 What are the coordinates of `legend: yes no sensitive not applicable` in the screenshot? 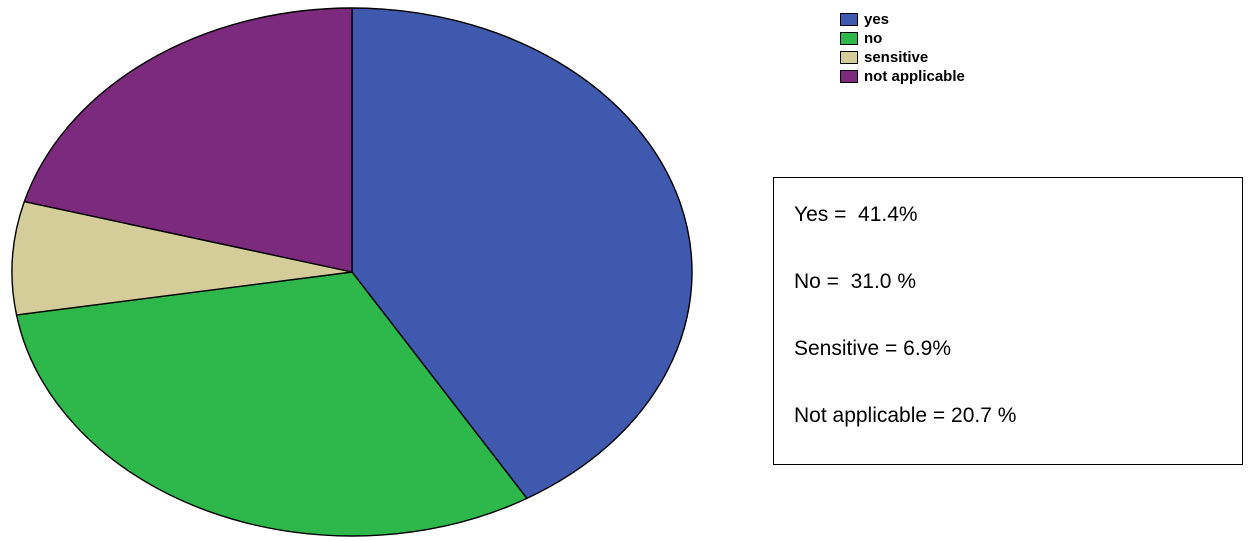 It's located at (902, 48).